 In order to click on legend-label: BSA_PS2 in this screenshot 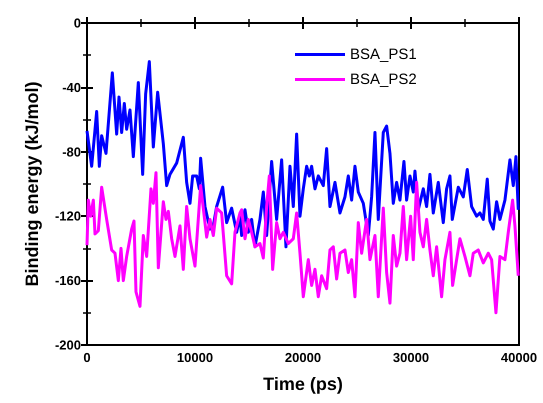, I will do `click(383, 79)`.